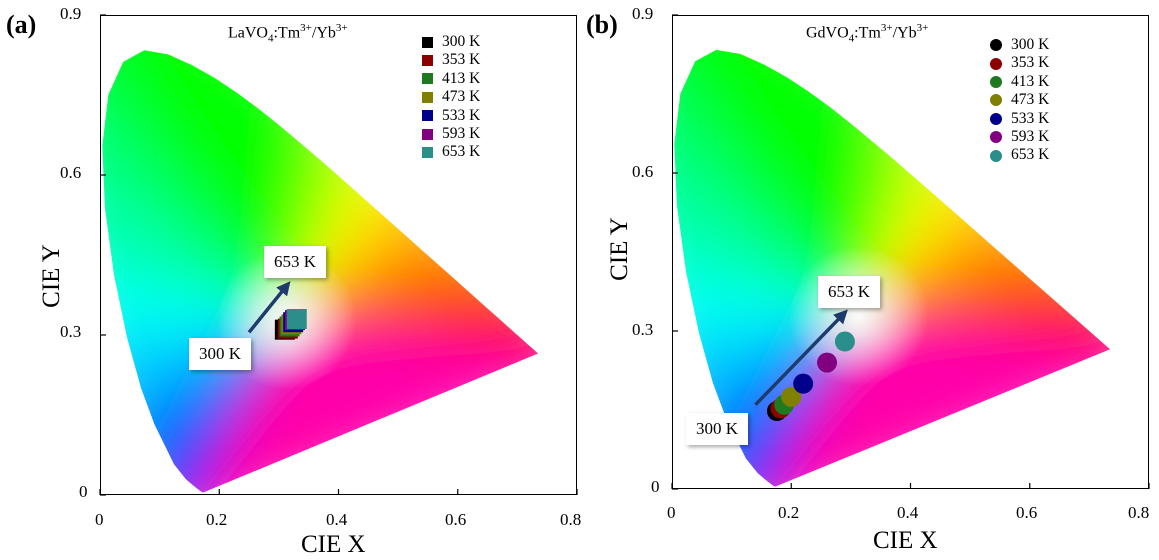 Image resolution: width=1159 pixels, height=560 pixels. Describe the element at coordinates (288, 33) in the screenshot. I see `chart-title: LaVO4:Tm3+/Yb3+` at that location.